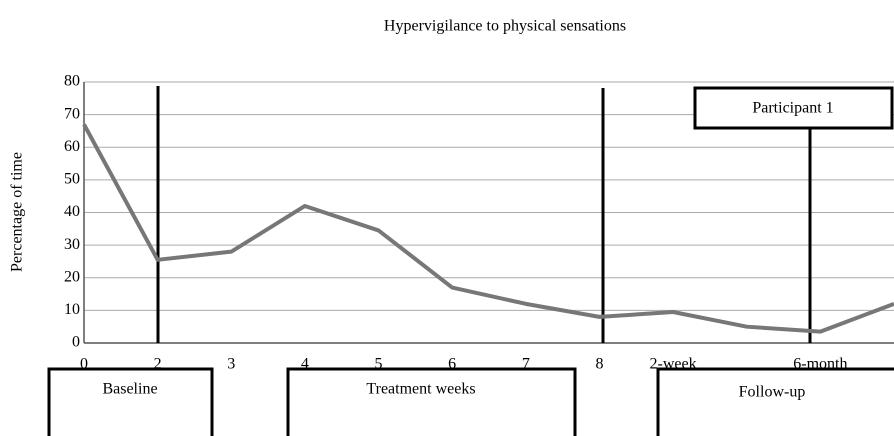  I want to click on x-tick-label: 6, so click(452, 364).